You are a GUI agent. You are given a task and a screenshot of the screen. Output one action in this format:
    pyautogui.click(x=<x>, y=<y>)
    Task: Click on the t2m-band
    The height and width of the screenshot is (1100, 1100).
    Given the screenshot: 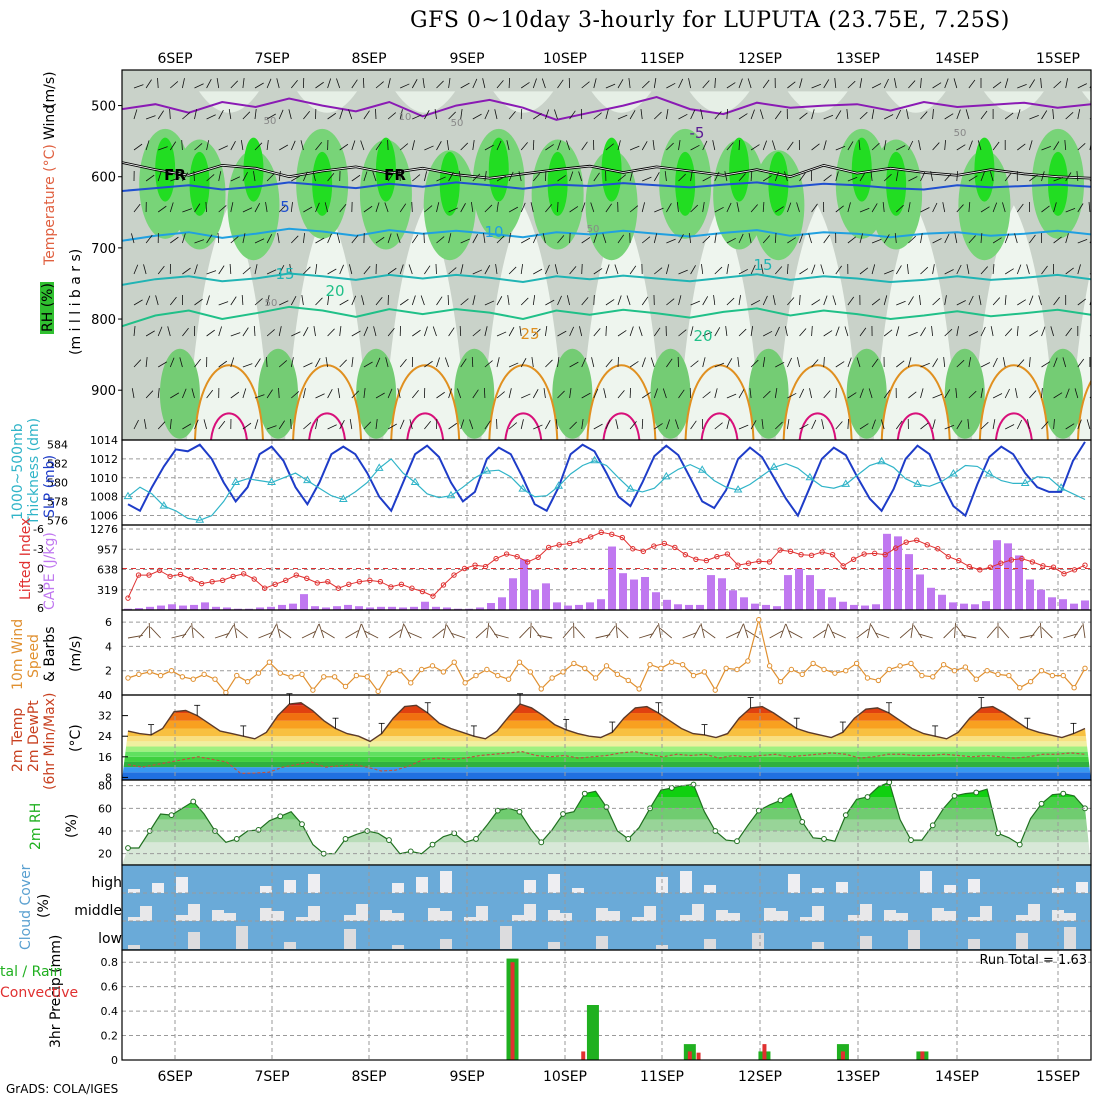 What is the action you would take?
    pyautogui.click(x=606, y=744)
    